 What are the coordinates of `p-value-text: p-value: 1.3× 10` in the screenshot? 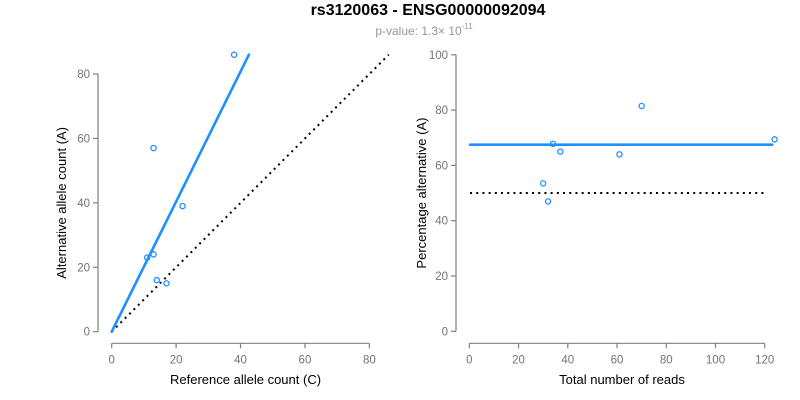 It's located at (418, 31).